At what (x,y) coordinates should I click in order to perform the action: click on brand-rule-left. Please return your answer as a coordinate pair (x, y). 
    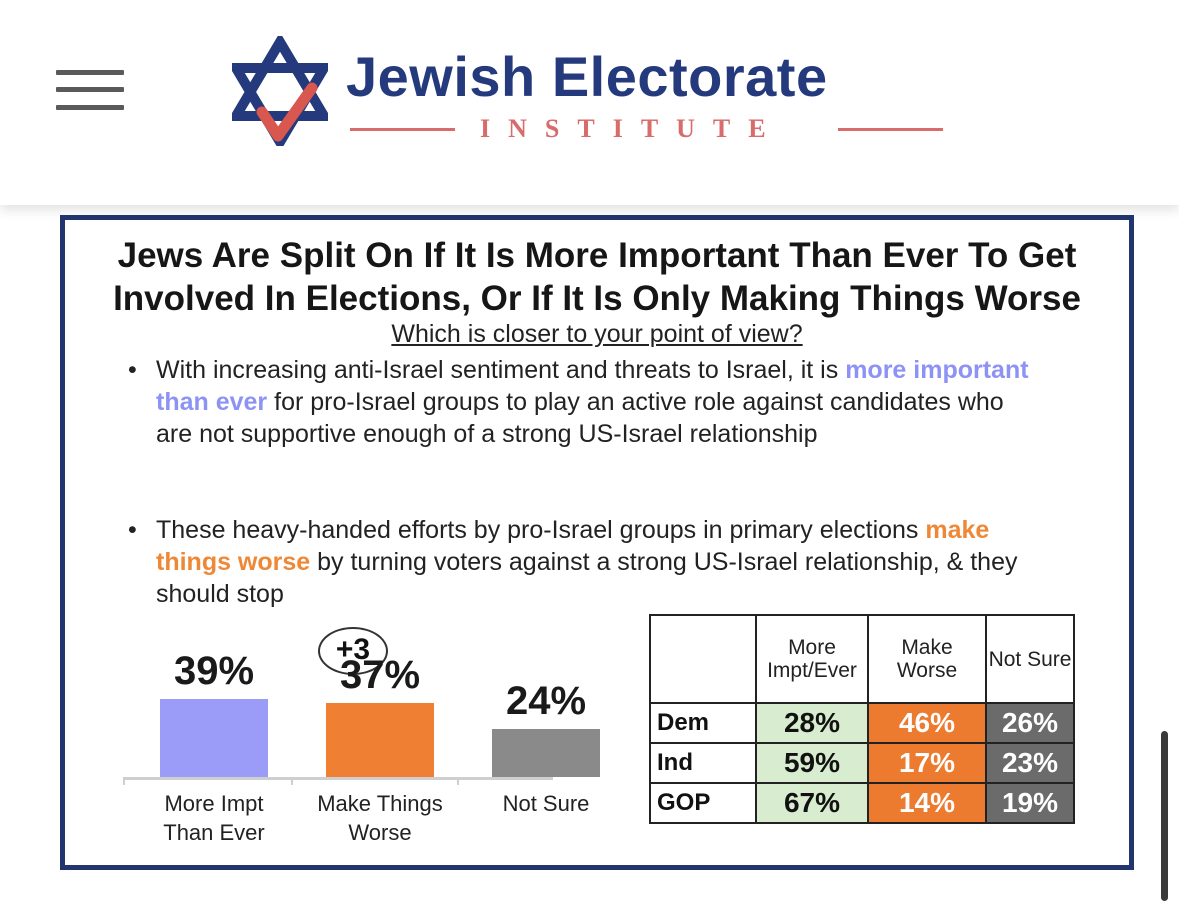
    Looking at the image, I should click on (402, 129).